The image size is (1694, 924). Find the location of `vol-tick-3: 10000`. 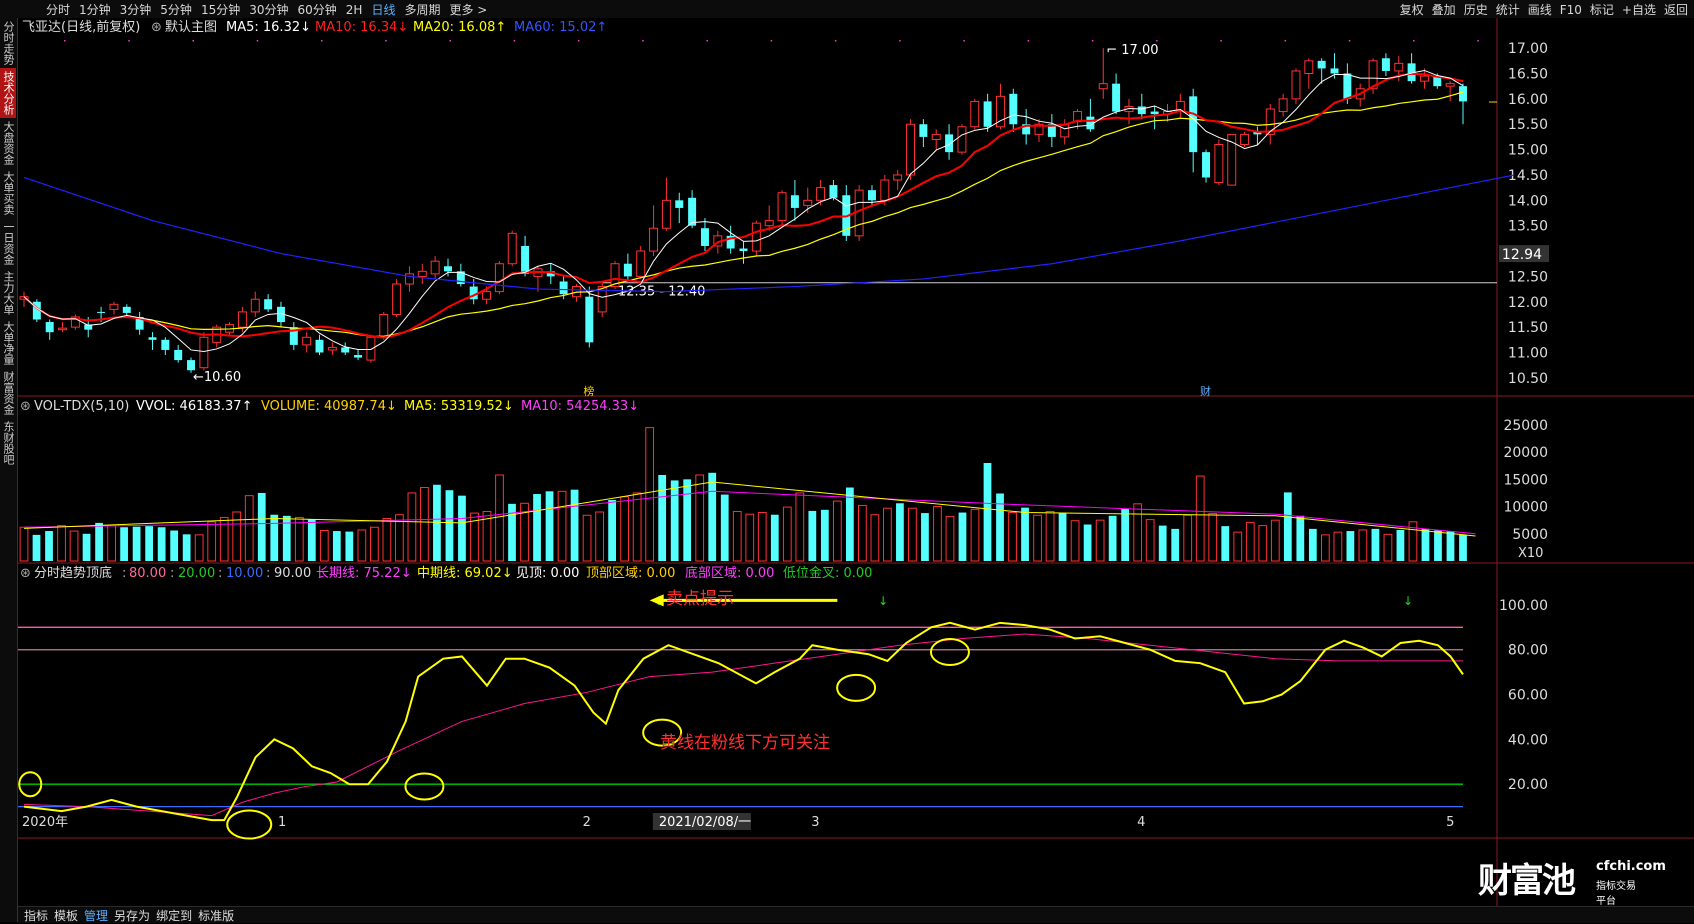

vol-tick-3: 10000 is located at coordinates (1525, 508).